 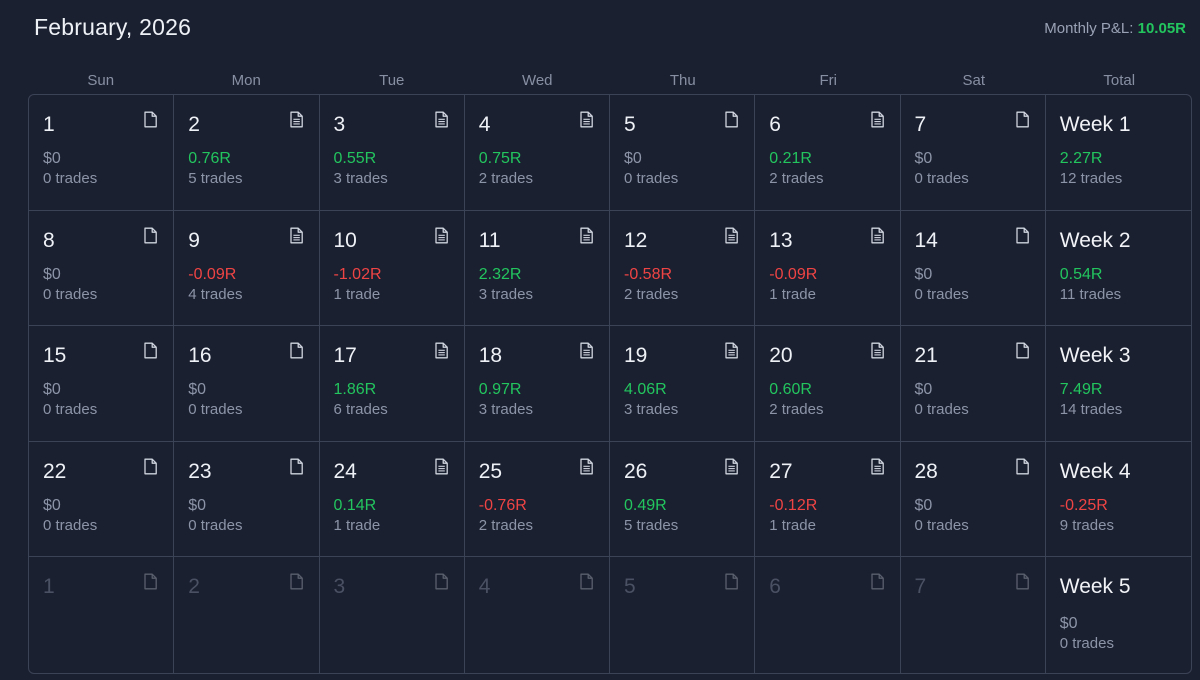 I want to click on calendar-day-cell: 26 0.49R 5 trades, so click(x=683, y=499).